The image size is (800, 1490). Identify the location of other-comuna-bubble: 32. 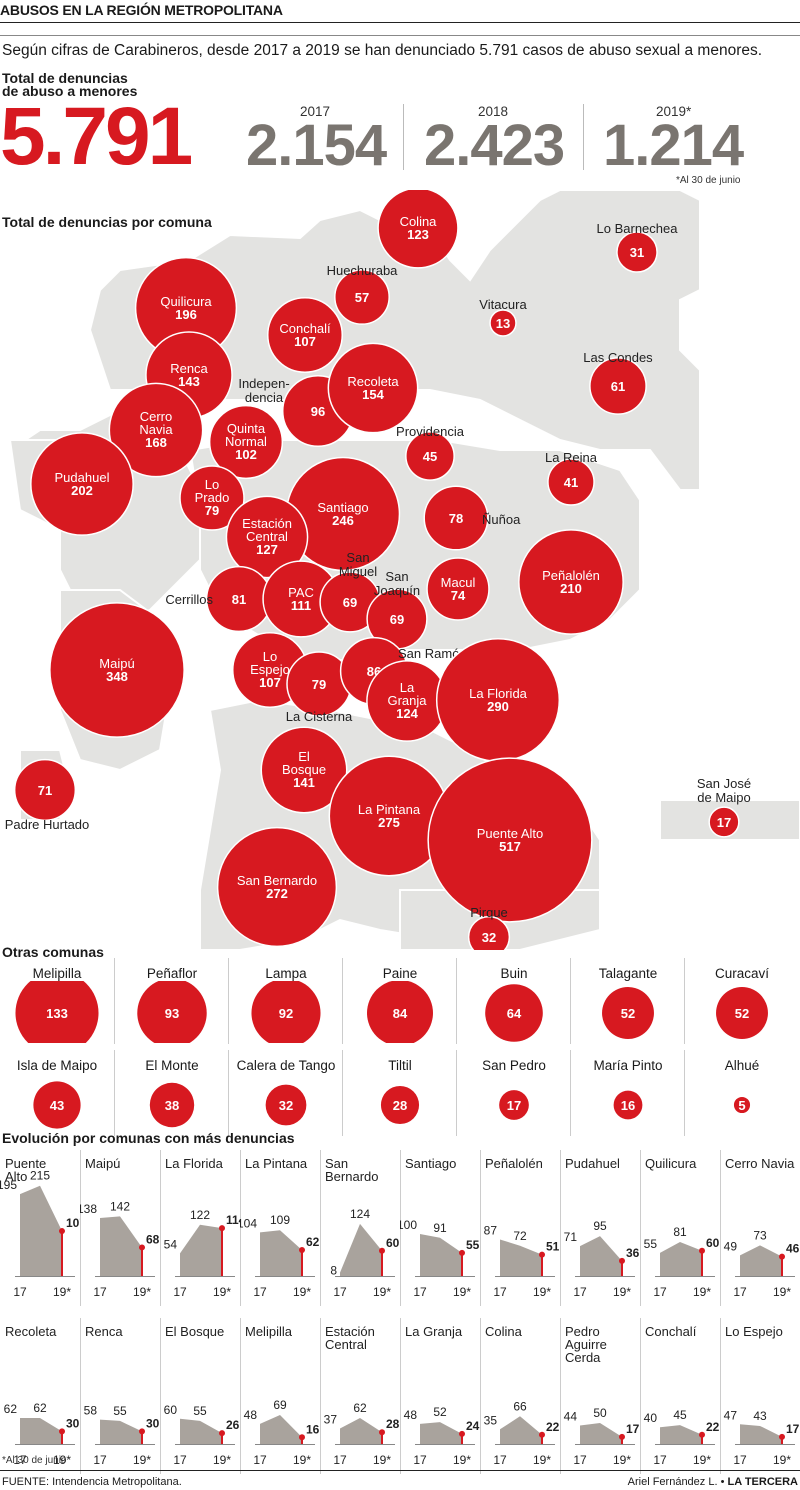
(286, 1105).